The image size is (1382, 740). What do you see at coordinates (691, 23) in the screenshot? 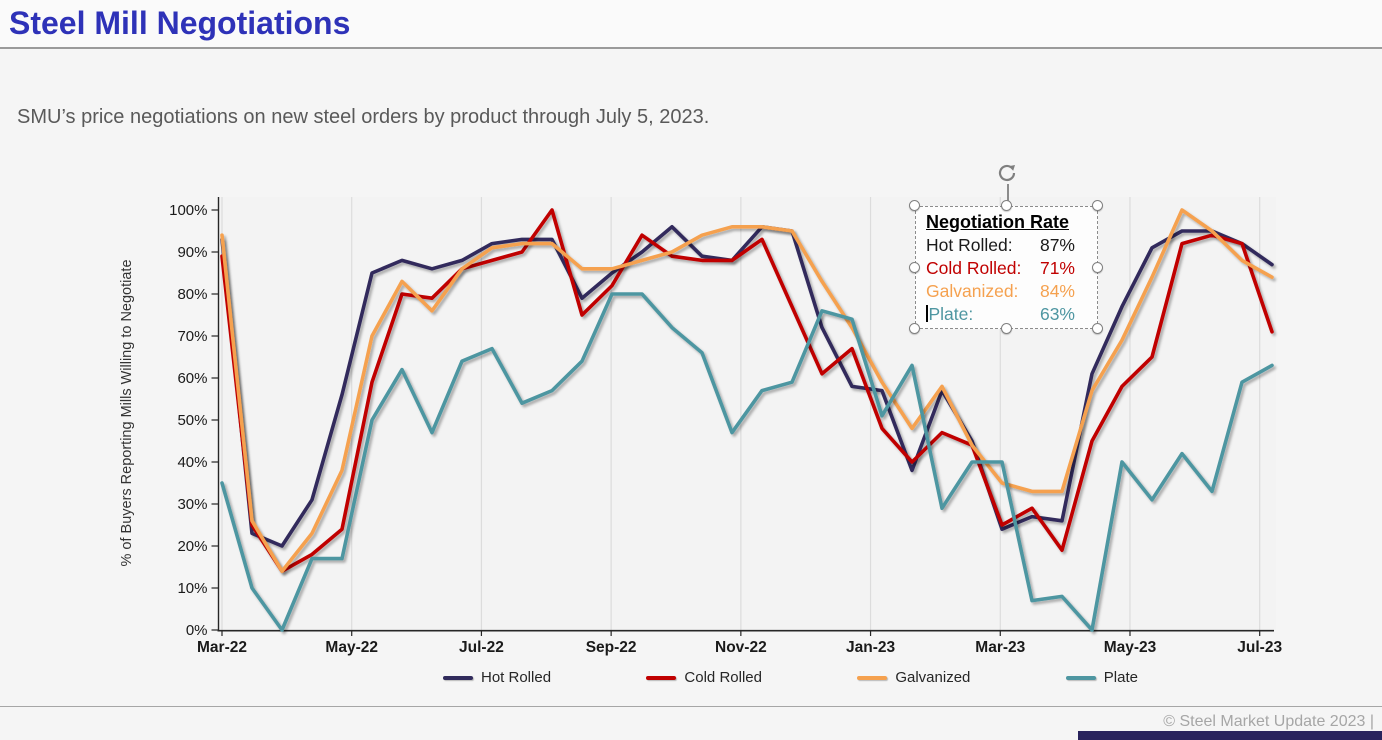
I see `header-band` at bounding box center [691, 23].